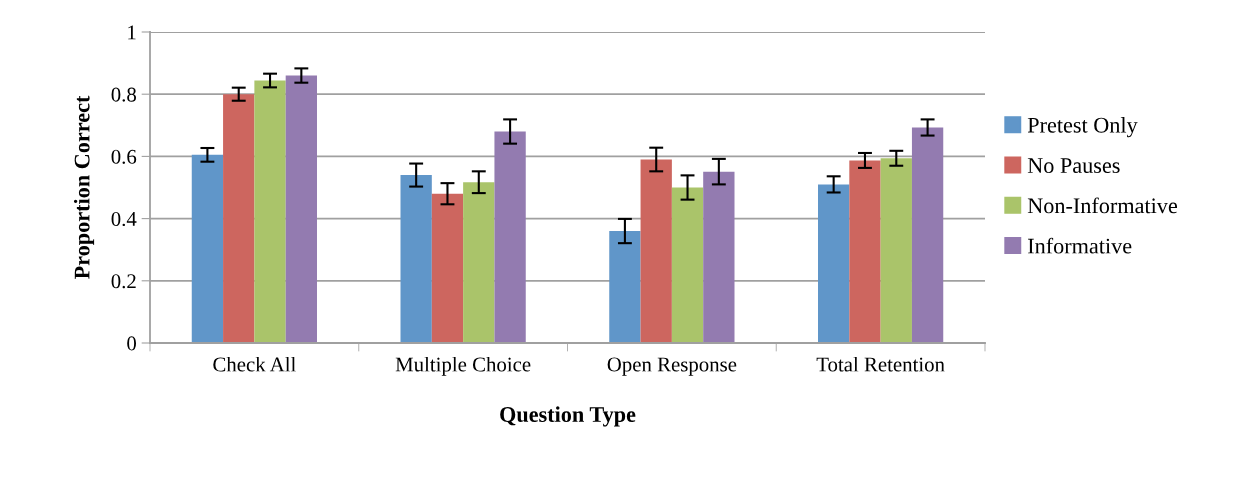 The image size is (1253, 479). Describe the element at coordinates (880, 364) in the screenshot. I see `x-tick-label: Total Retention` at that location.